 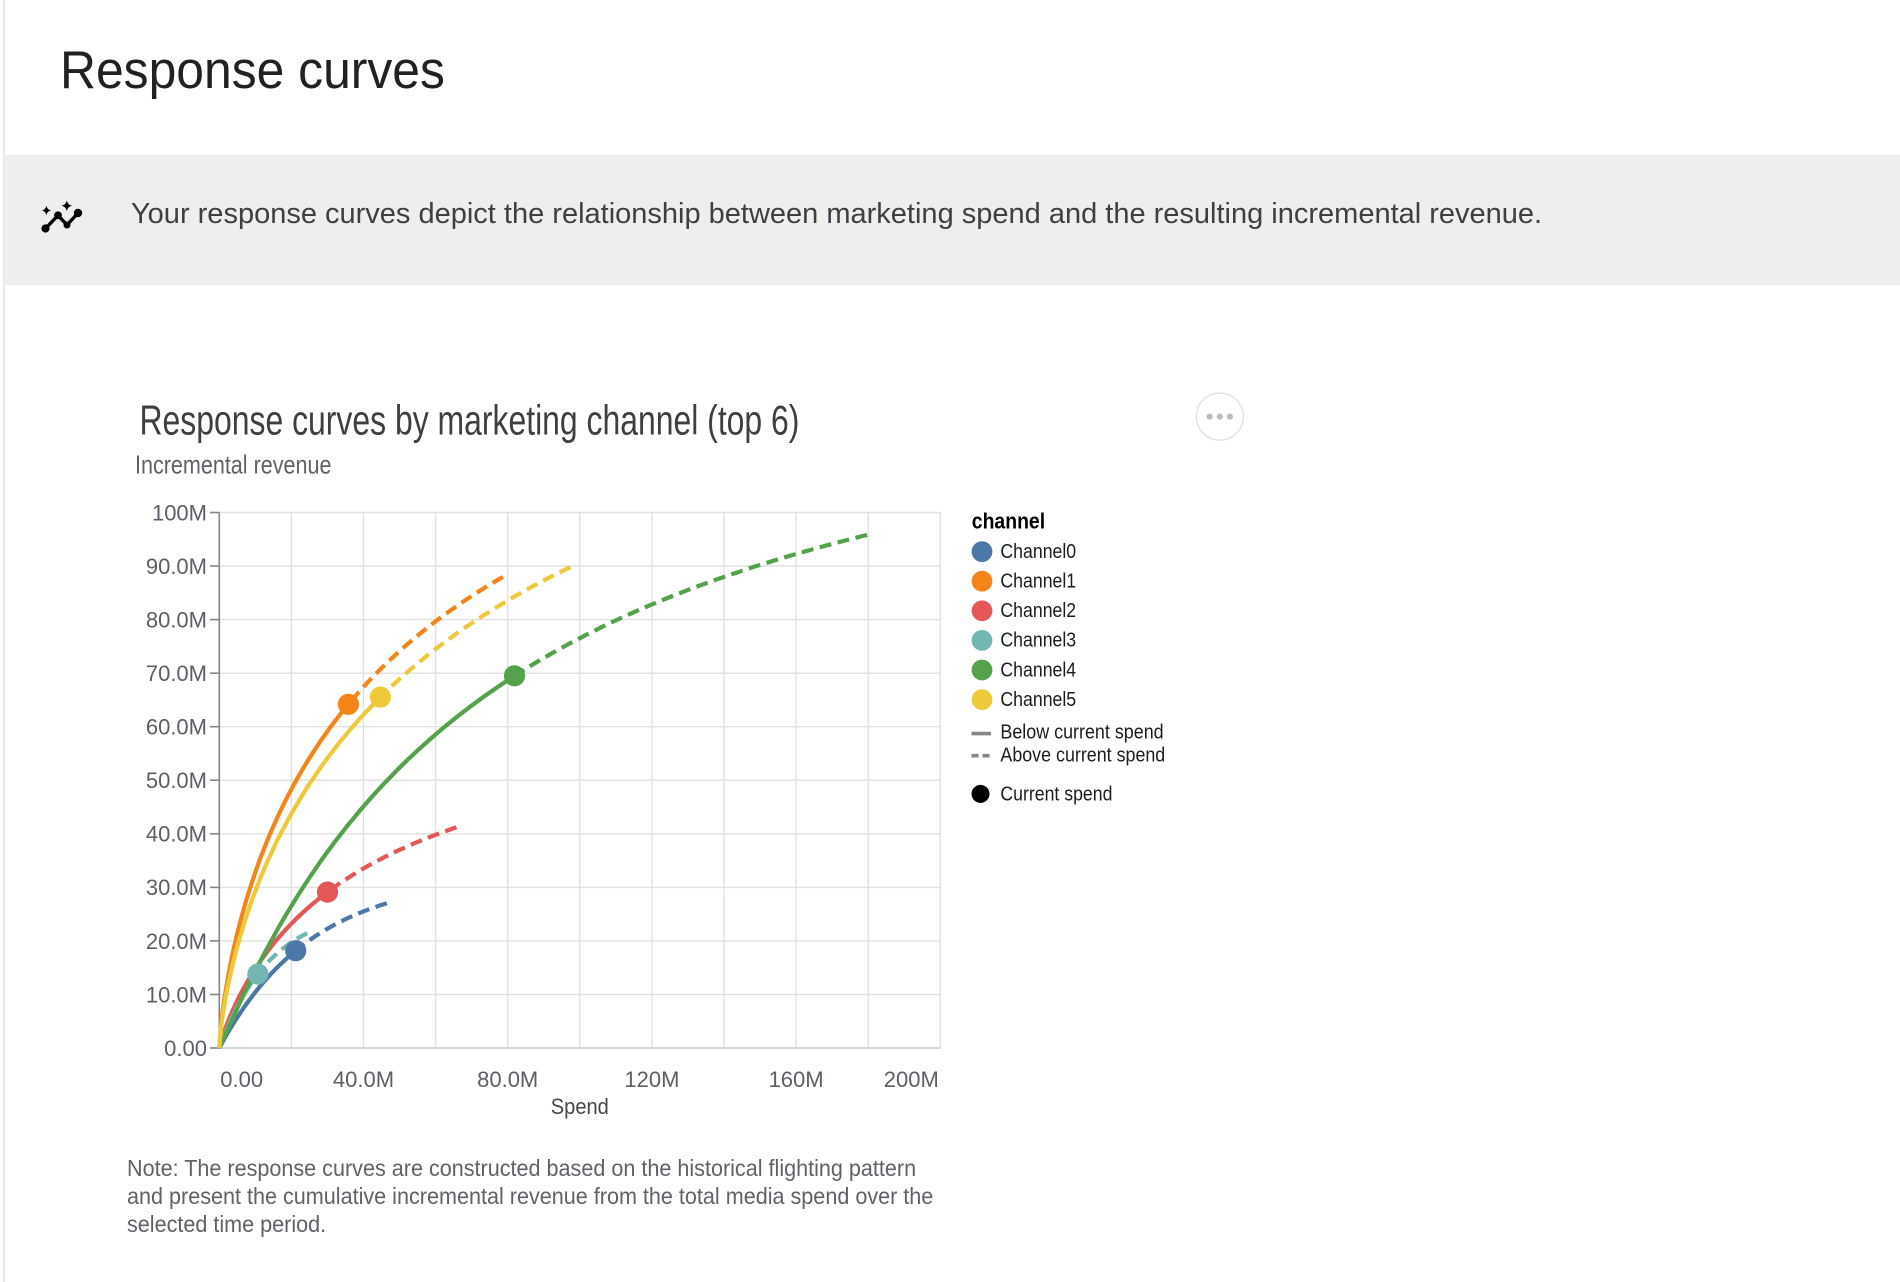 What do you see at coordinates (1038, 670) in the screenshot?
I see `svg-text: Channel4` at bounding box center [1038, 670].